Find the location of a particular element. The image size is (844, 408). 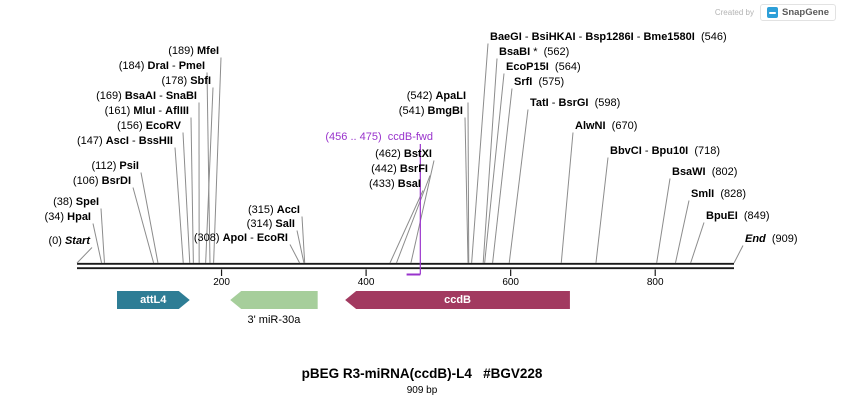

snapgene-badge: SnapGene is located at coordinates (798, 12).